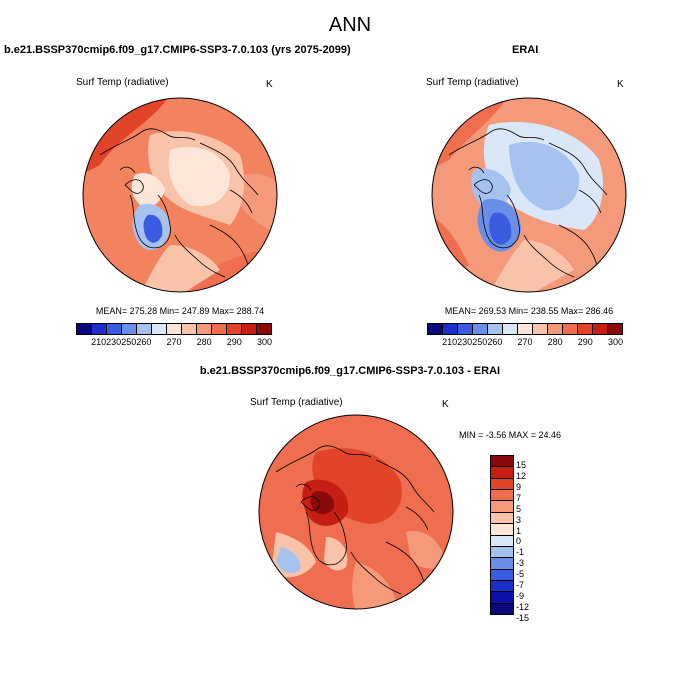  I want to click on obs-panel-title: ERAI, so click(525, 50).